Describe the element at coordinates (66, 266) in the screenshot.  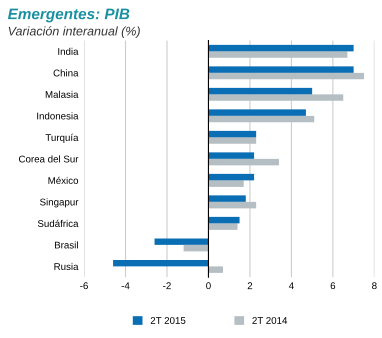
I see `y-tick-label: Rusia` at that location.